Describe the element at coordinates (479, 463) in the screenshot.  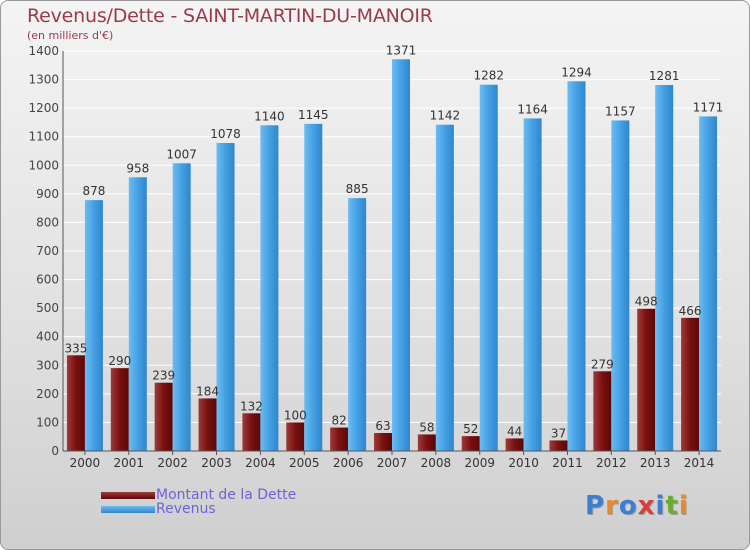
I see `x-tick-label: 2009` at that location.